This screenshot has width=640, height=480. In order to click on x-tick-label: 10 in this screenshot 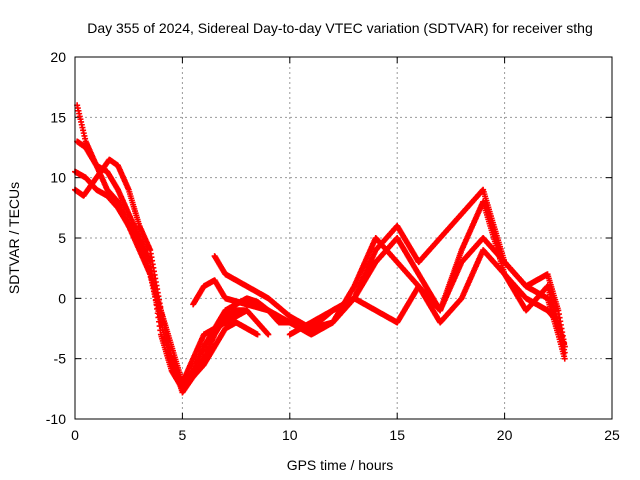, I will do `click(290, 435)`.